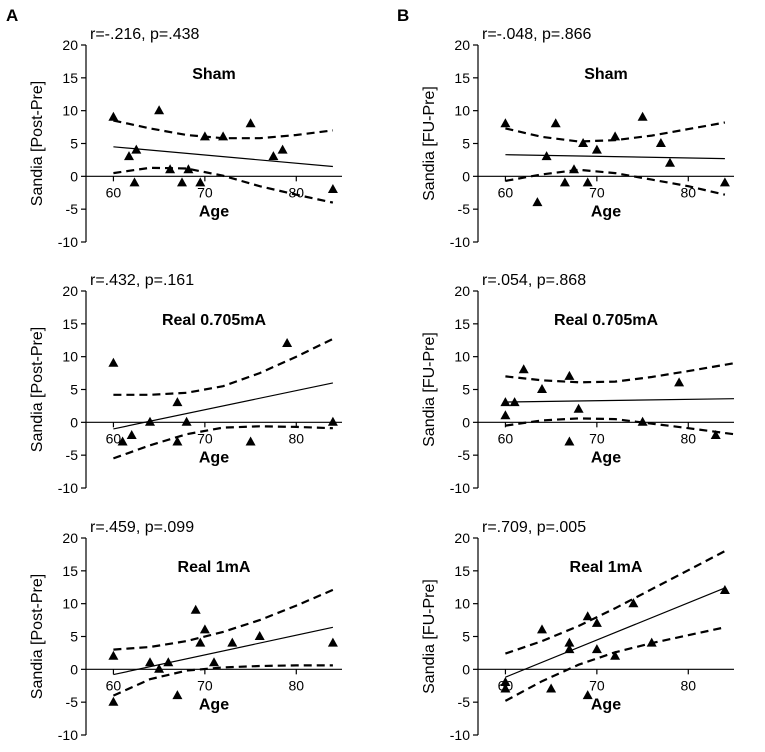 This screenshot has height=752, width=765. I want to click on panel-letter-a: A, so click(12, 15).